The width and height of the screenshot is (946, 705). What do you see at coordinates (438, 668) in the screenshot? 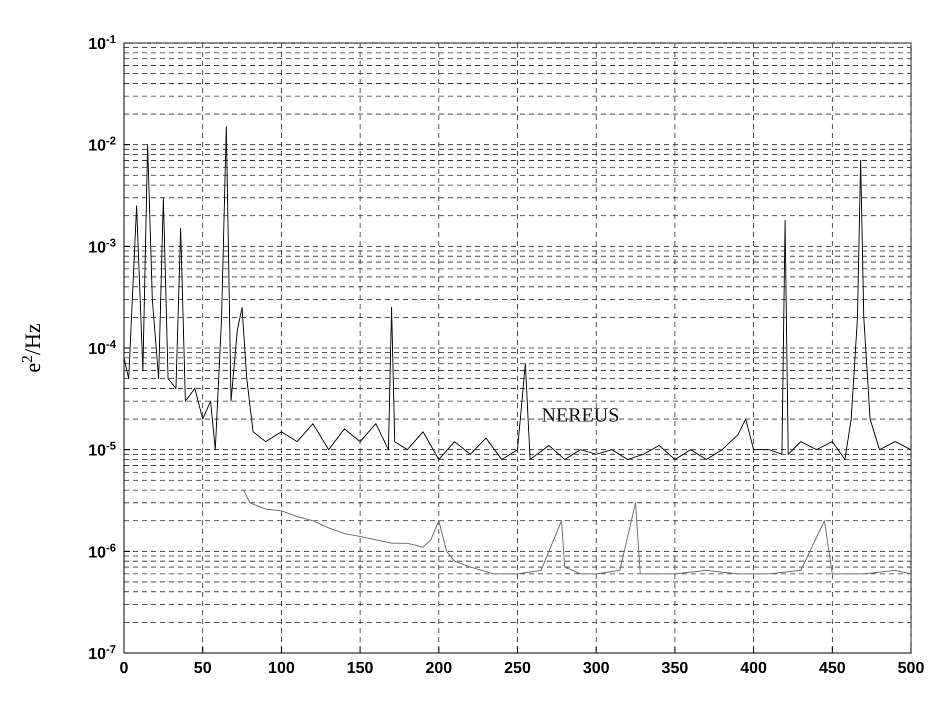
I see `x-tick-label: 200` at bounding box center [438, 668].